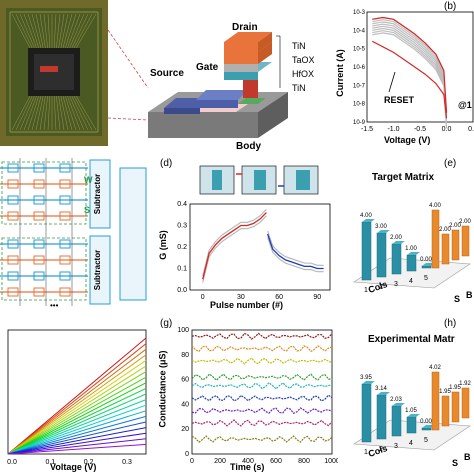  Describe the element at coordinates (426, 260) in the screenshot. I see `e-bars-teal-label: 0.00` at that location.